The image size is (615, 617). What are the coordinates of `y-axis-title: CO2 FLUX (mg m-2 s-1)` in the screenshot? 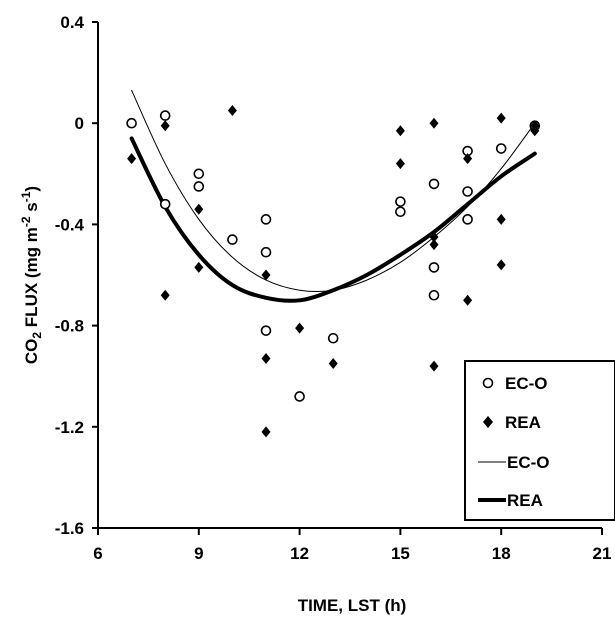 It's located at (31, 275).